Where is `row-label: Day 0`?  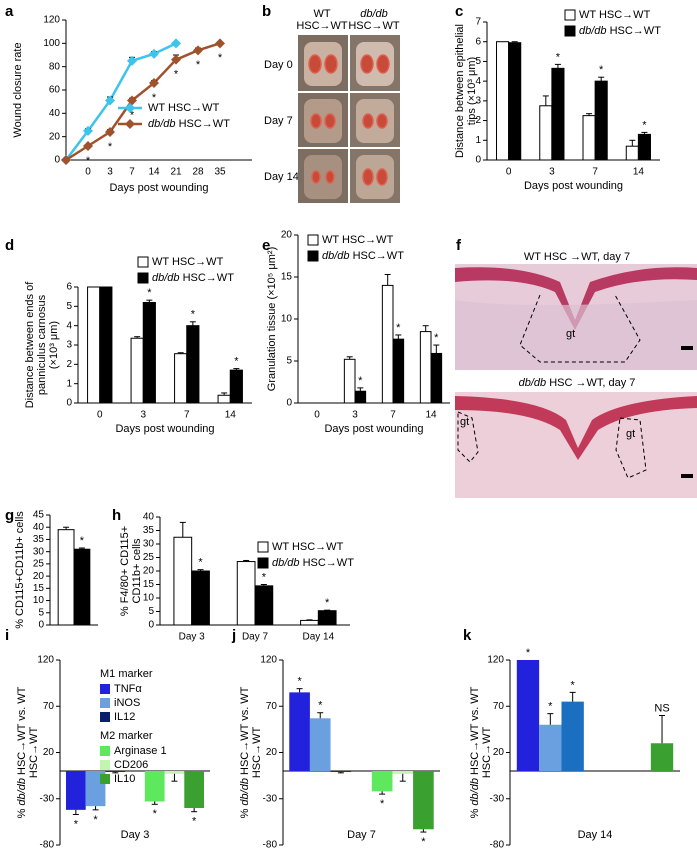 row-label: Day 0 is located at coordinates (278, 65).